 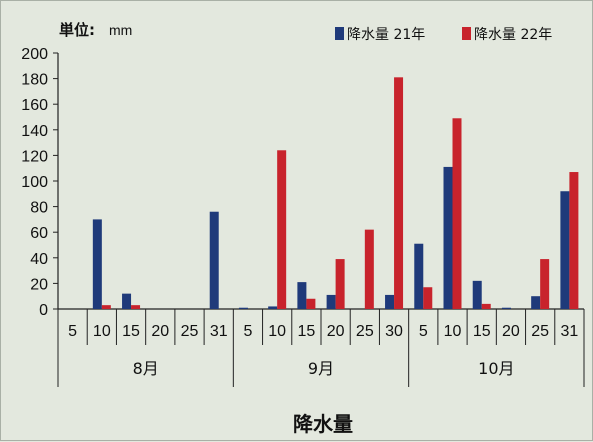 I want to click on legend-label-series-2: 降水量 22年, so click(x=513, y=35).